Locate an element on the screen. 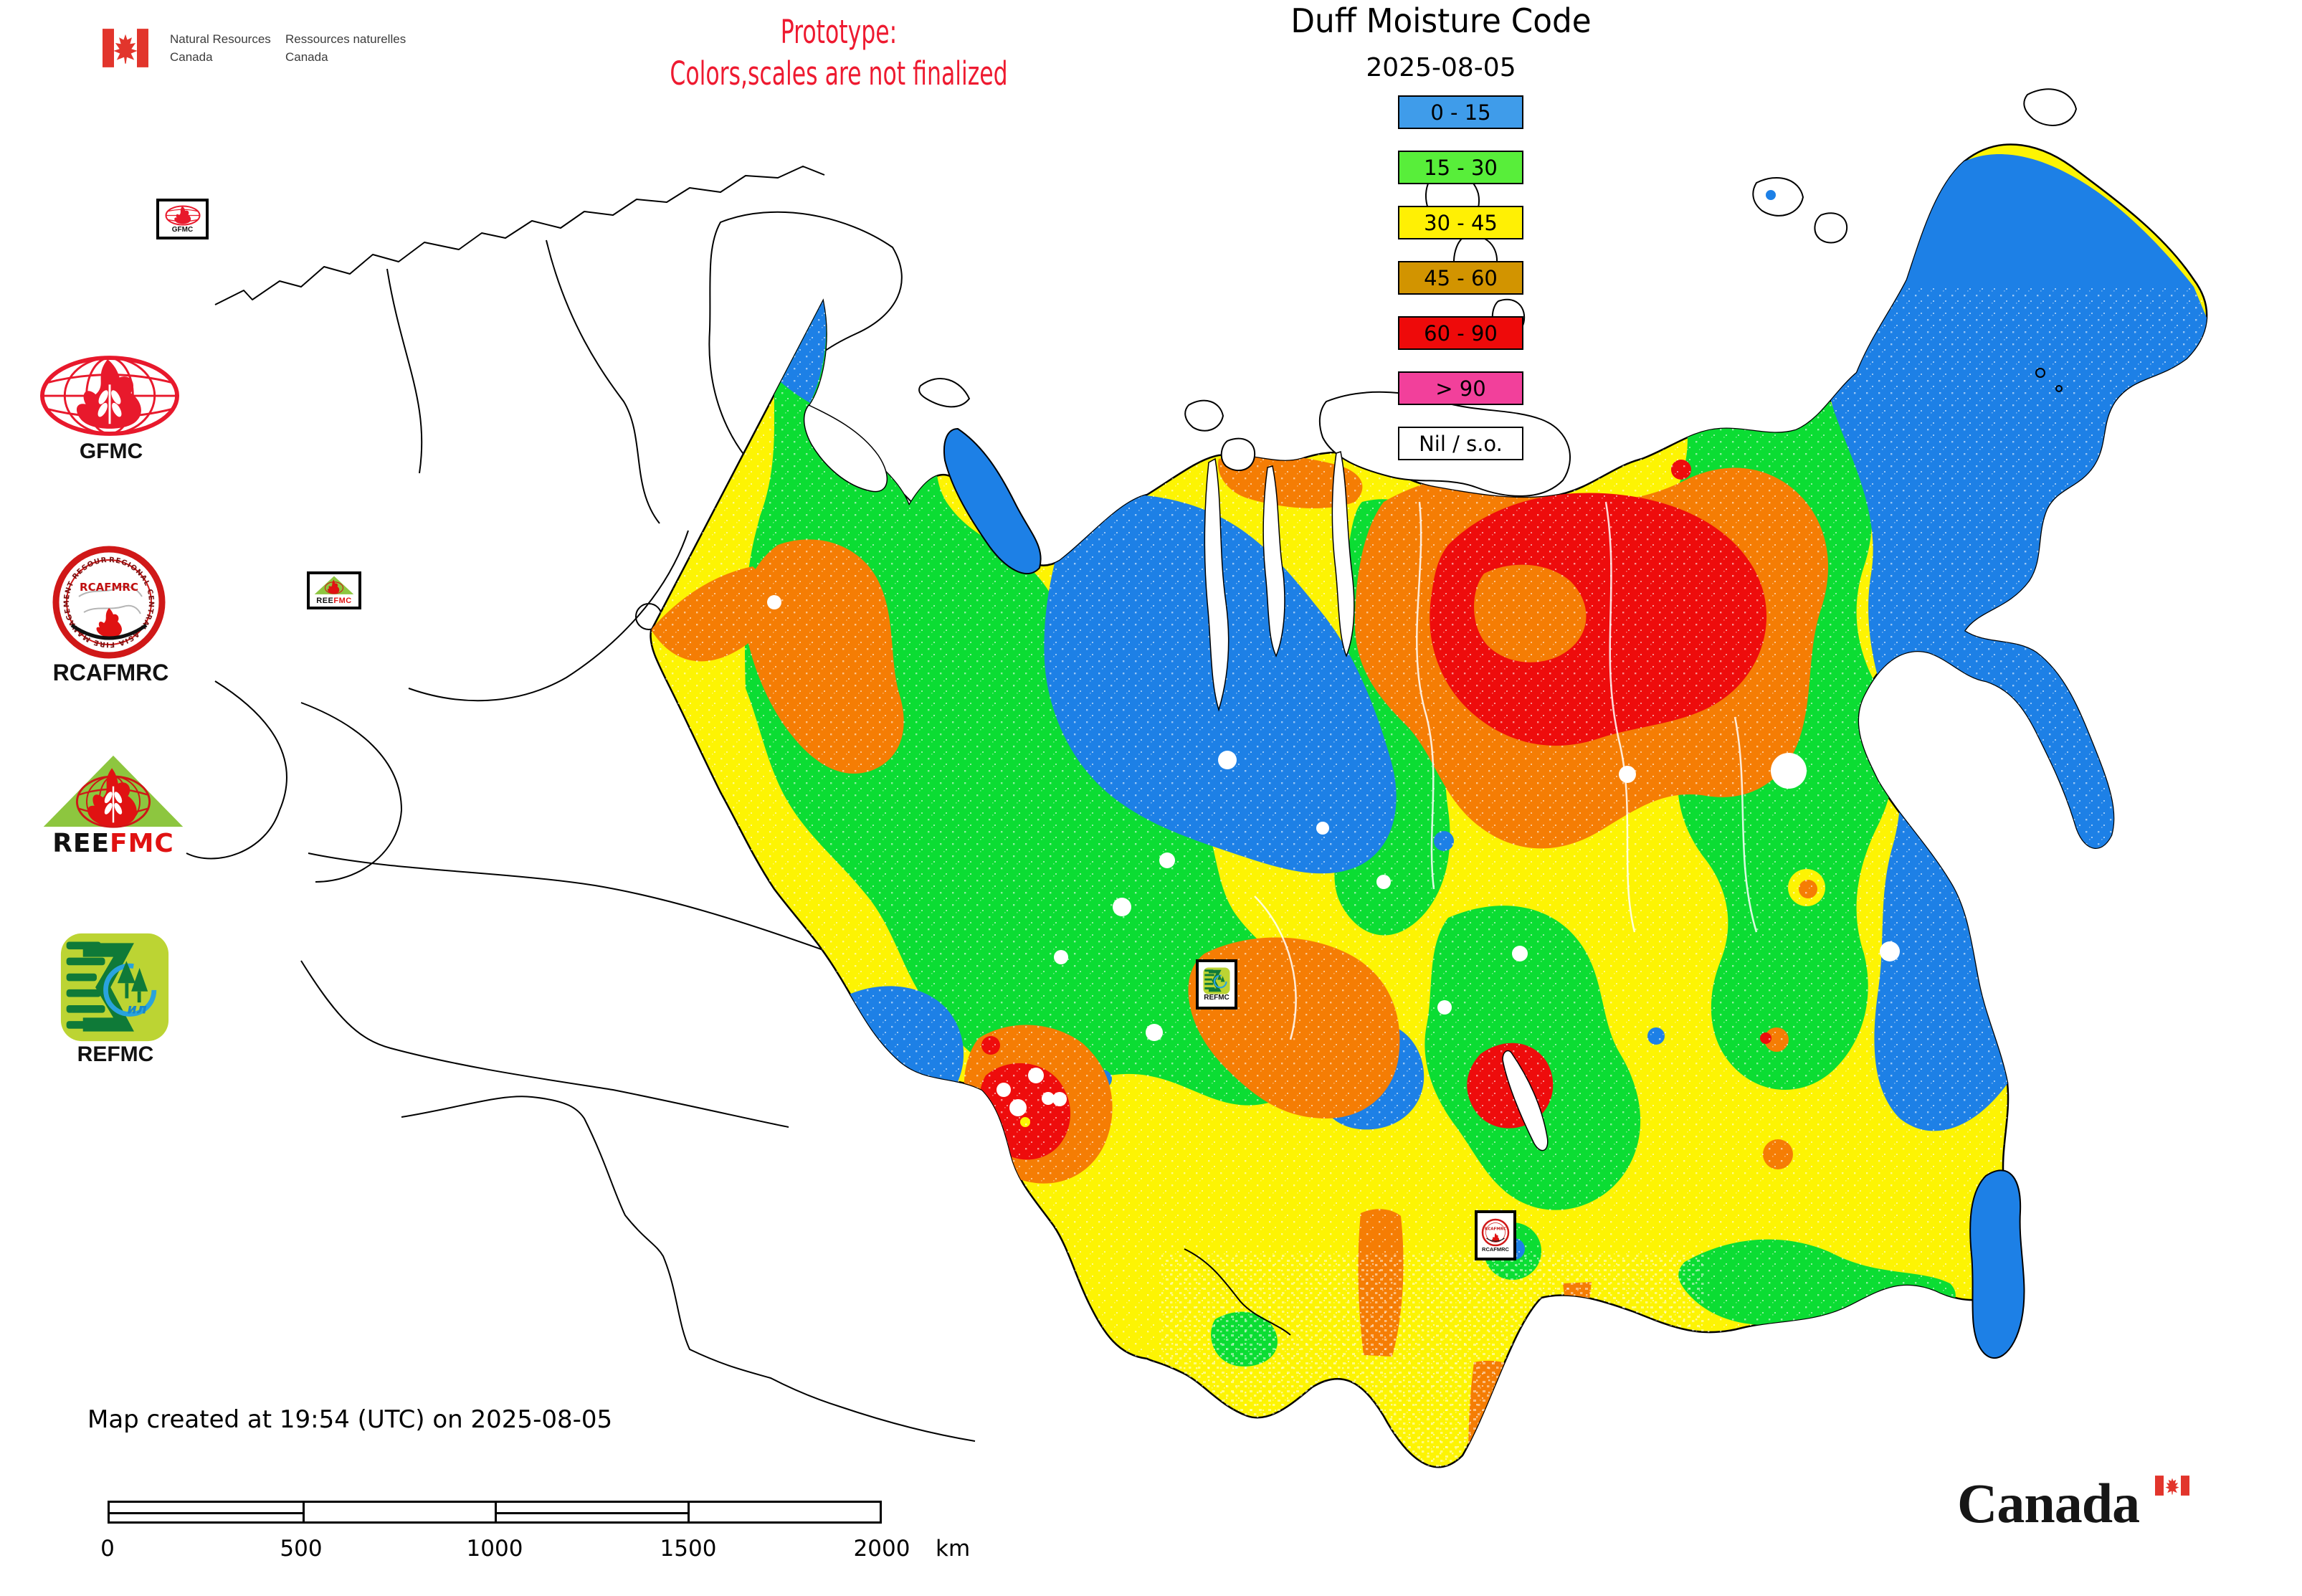 Image resolution: width=2302 pixels, height=1596 pixels. refmc-badge-text: ил is located at coordinates (137, 1009).